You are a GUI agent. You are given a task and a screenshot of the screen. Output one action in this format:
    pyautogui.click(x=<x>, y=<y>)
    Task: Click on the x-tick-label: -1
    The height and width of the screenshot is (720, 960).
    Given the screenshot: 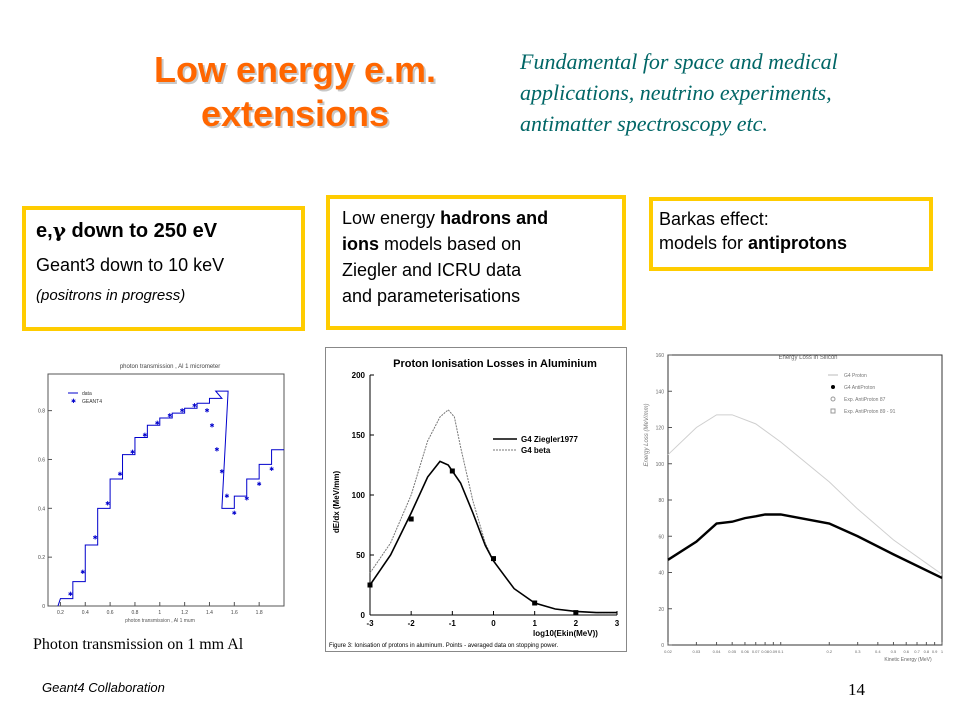 What is the action you would take?
    pyautogui.click(x=453, y=623)
    